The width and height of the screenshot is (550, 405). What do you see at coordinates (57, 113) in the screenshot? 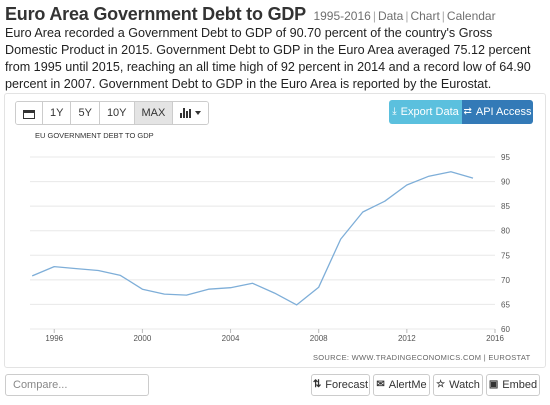
I see `range-1y-button: 1Y` at bounding box center [57, 113].